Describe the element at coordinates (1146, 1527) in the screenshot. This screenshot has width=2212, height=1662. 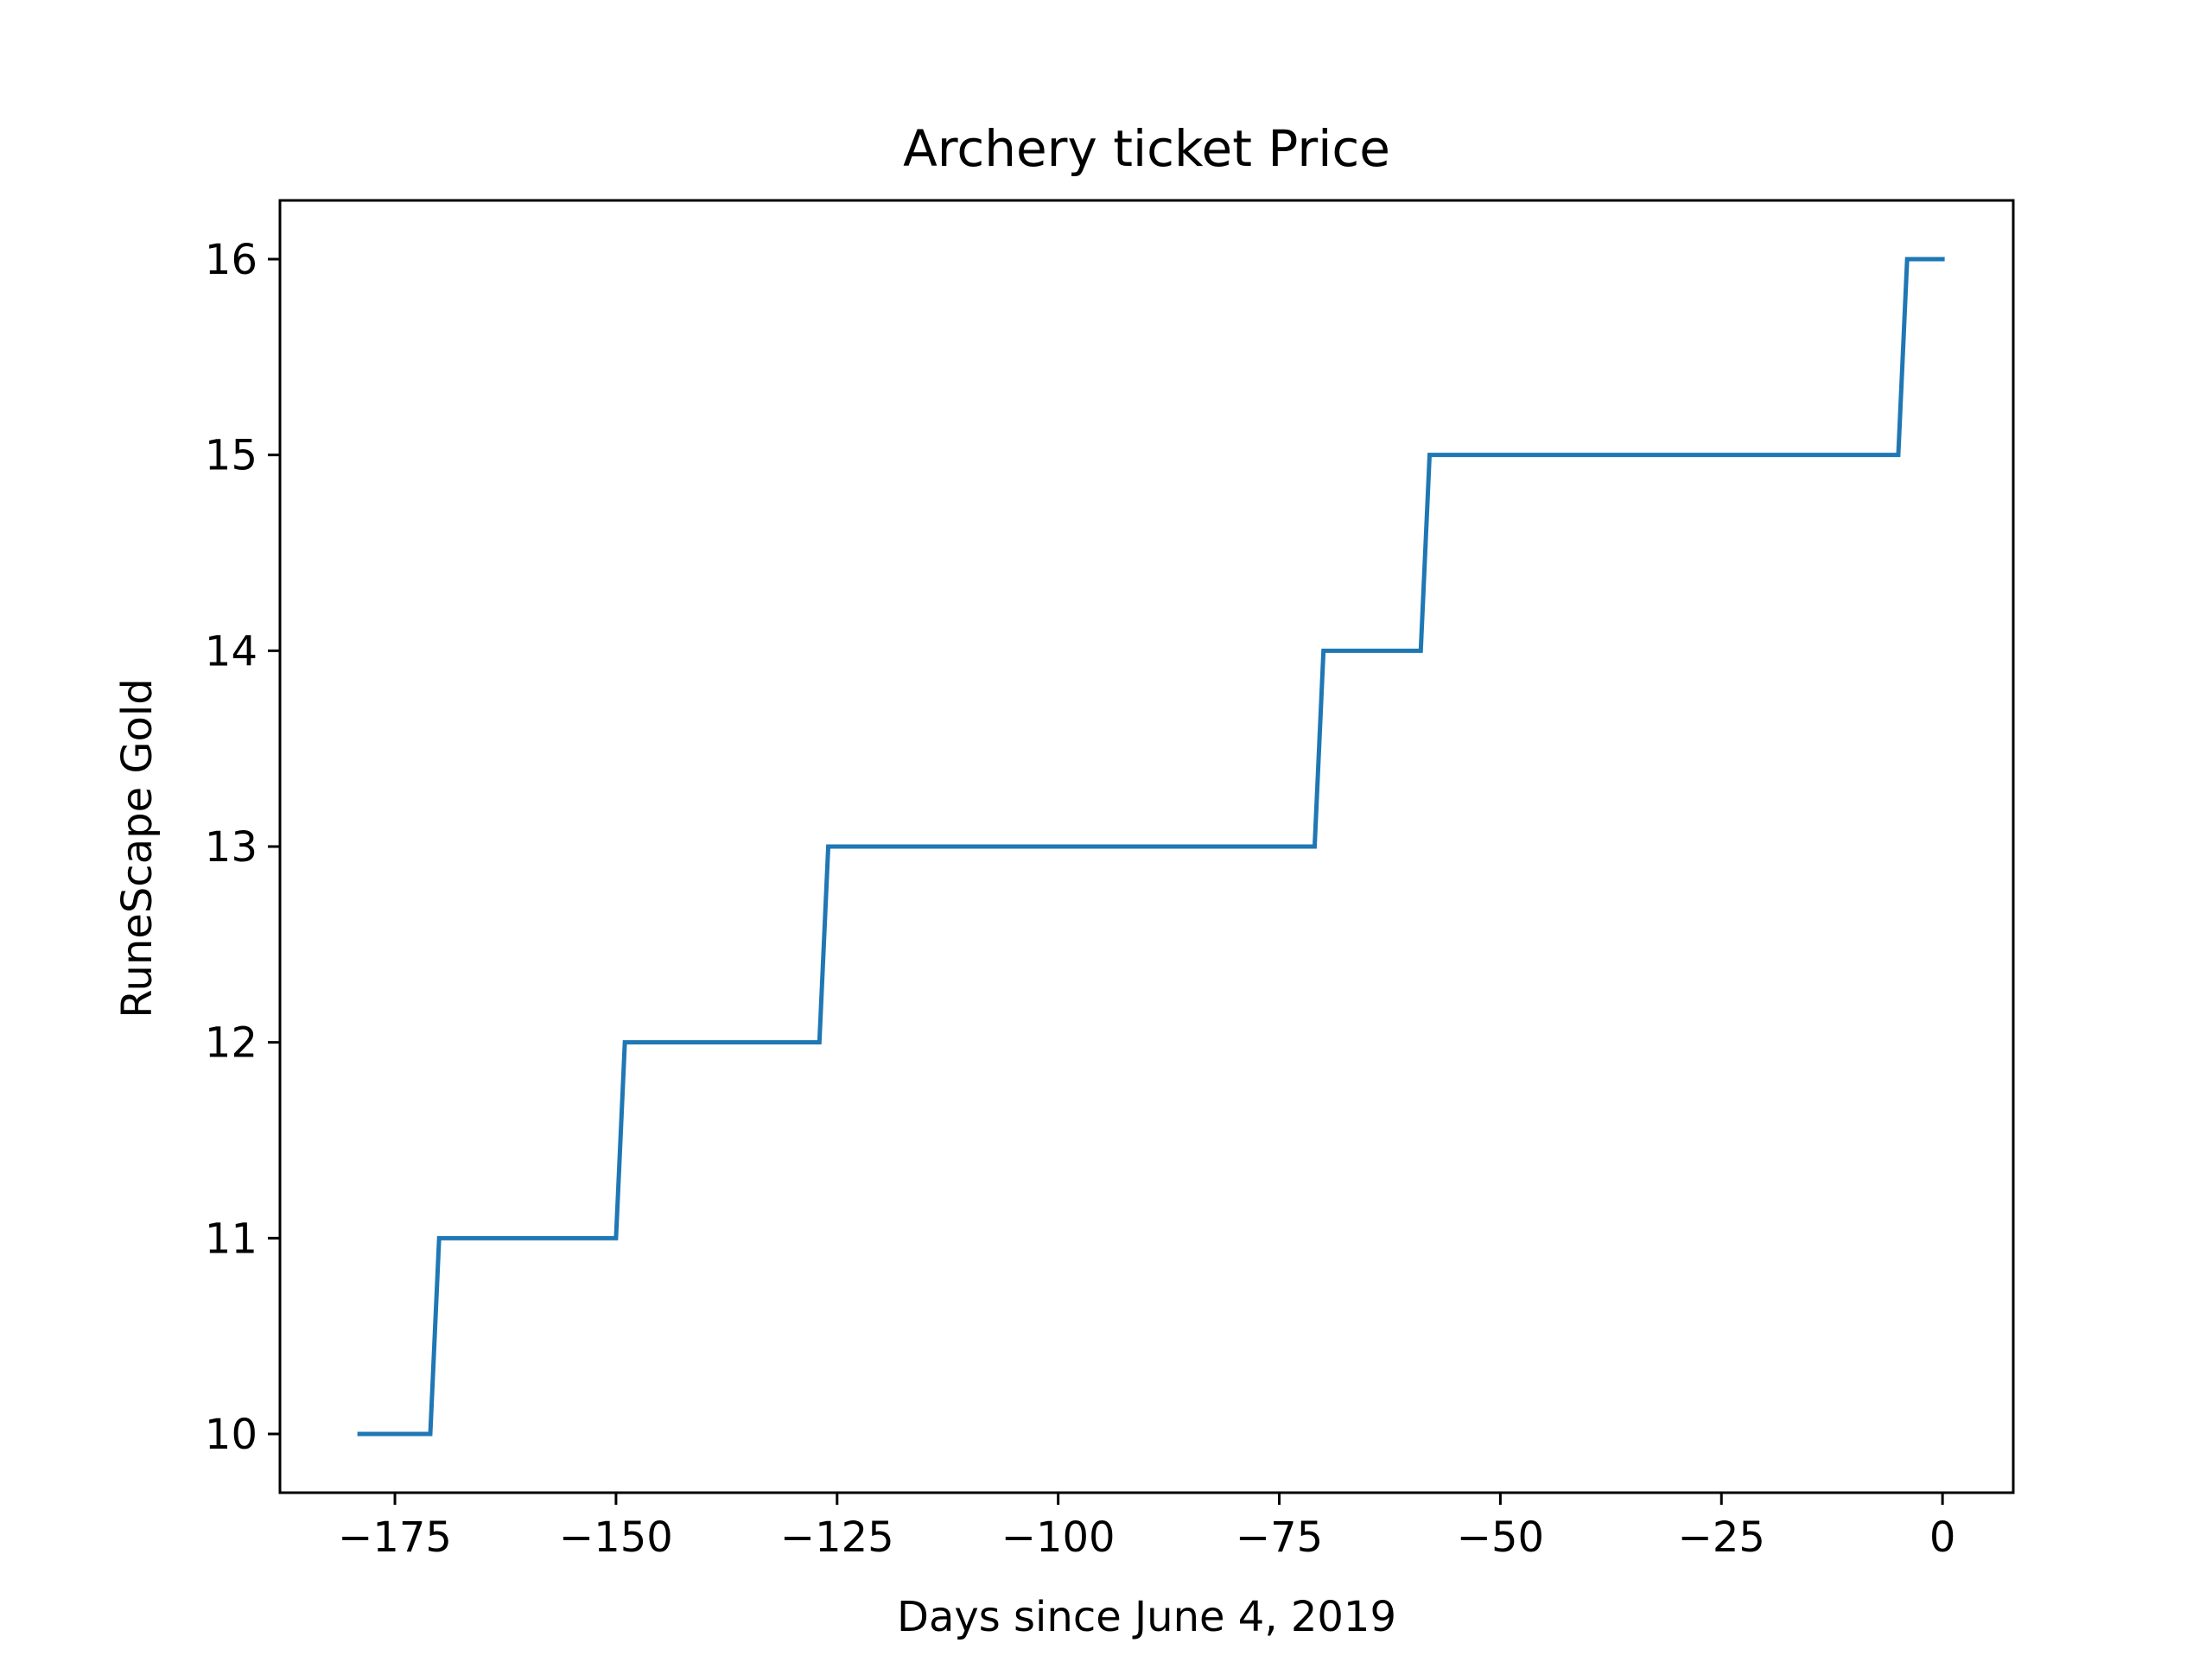
I see `x-axis-ticks: −175 −150 −125 −100 −75 −50 −25 0` at that location.